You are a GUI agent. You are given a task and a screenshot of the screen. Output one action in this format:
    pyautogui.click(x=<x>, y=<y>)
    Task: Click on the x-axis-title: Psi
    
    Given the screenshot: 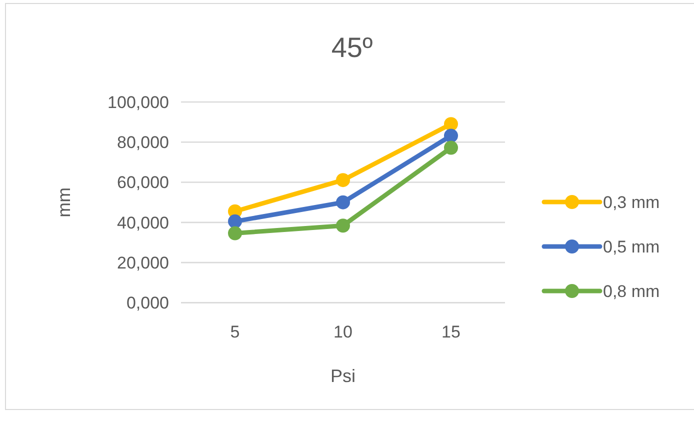 What is the action you would take?
    pyautogui.click(x=343, y=376)
    